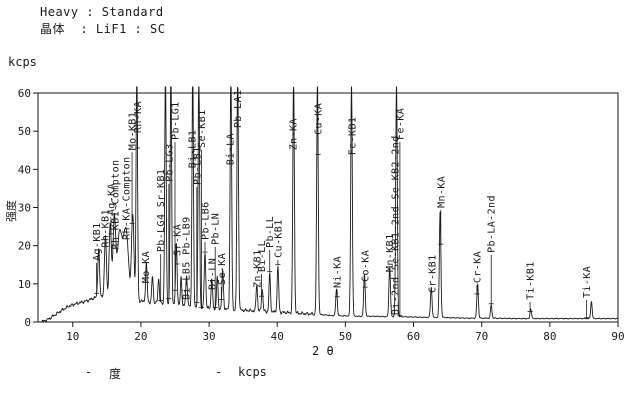  Describe the element at coordinates (138, 117) in the screenshot. I see `peak-label: Rh-KA` at that location.